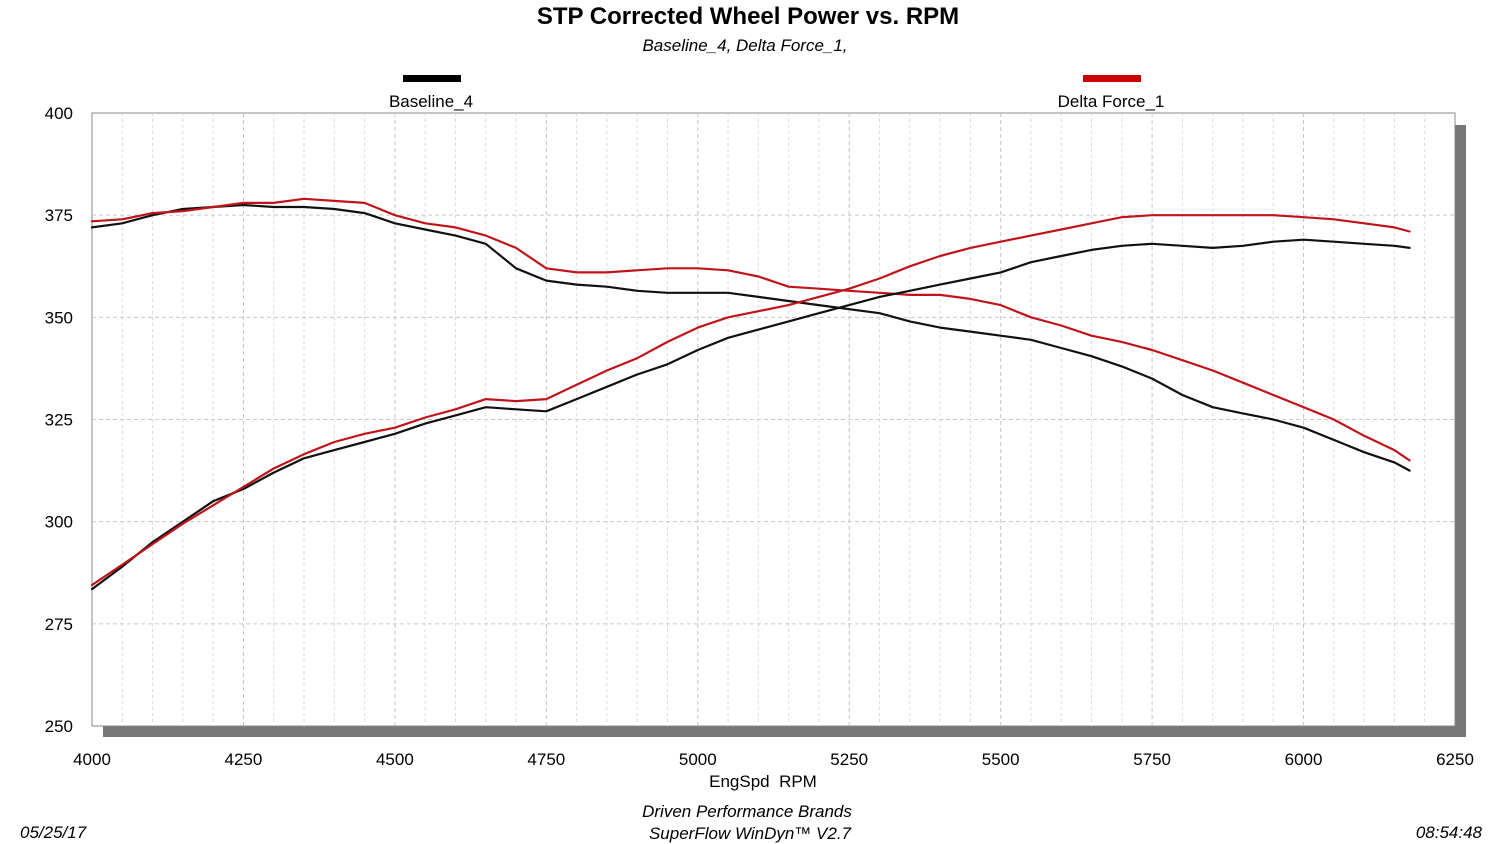  Describe the element at coordinates (849, 759) in the screenshot. I see `x-tick-label: 5250` at that location.